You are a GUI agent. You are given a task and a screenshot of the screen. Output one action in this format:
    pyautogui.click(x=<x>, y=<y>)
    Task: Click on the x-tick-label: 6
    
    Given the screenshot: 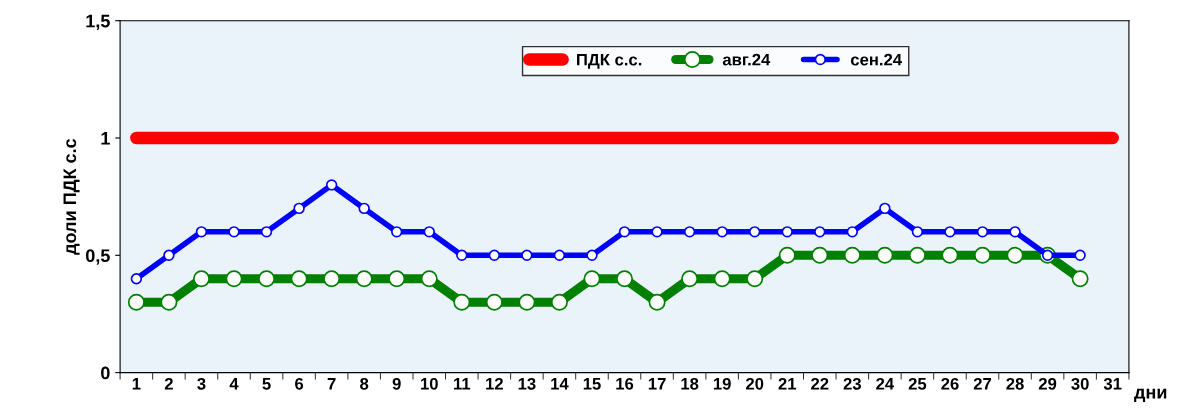 What is the action you would take?
    pyautogui.click(x=299, y=383)
    